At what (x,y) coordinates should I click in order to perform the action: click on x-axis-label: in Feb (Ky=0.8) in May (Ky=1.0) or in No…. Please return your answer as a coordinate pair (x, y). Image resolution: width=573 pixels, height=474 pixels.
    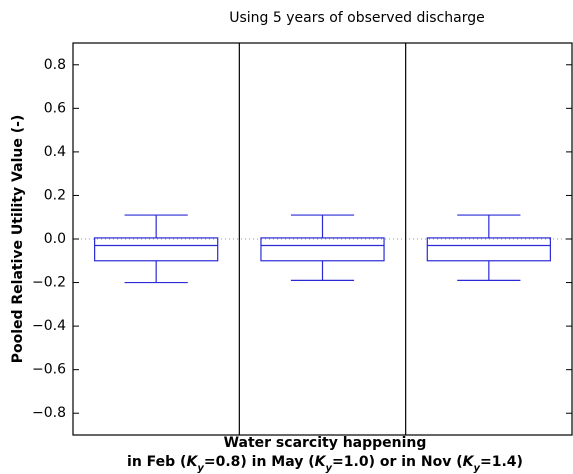
    Looking at the image, I should click on (325, 464).